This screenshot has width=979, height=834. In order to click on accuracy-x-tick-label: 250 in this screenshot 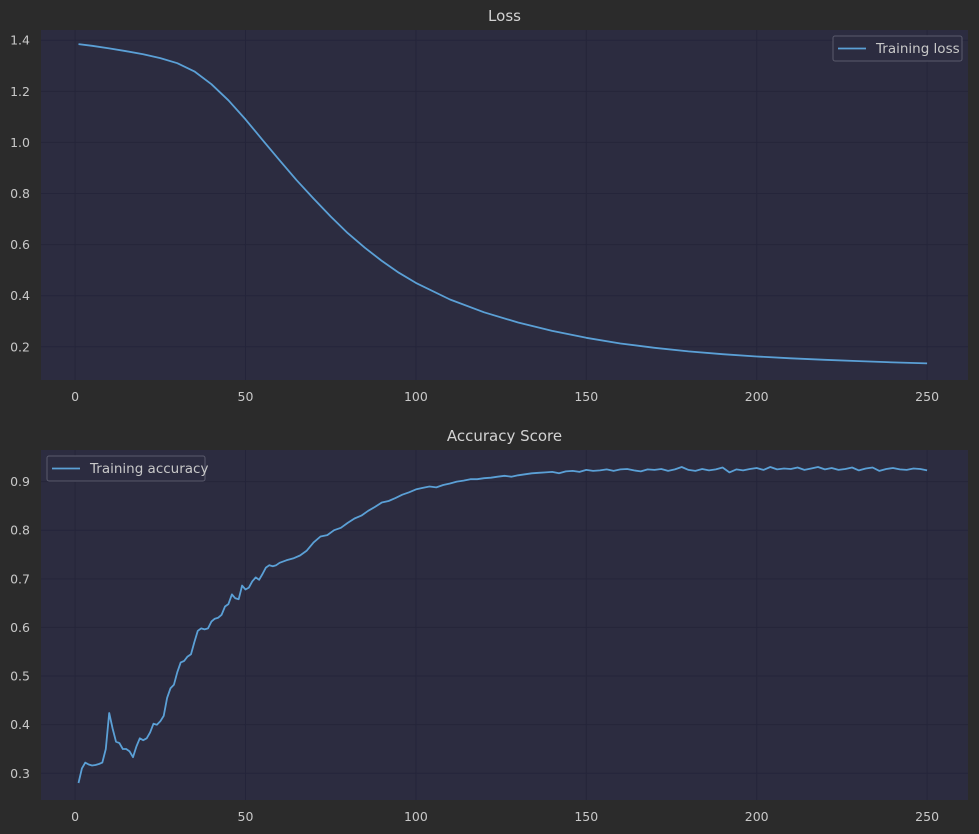, I will do `click(927, 816)`.